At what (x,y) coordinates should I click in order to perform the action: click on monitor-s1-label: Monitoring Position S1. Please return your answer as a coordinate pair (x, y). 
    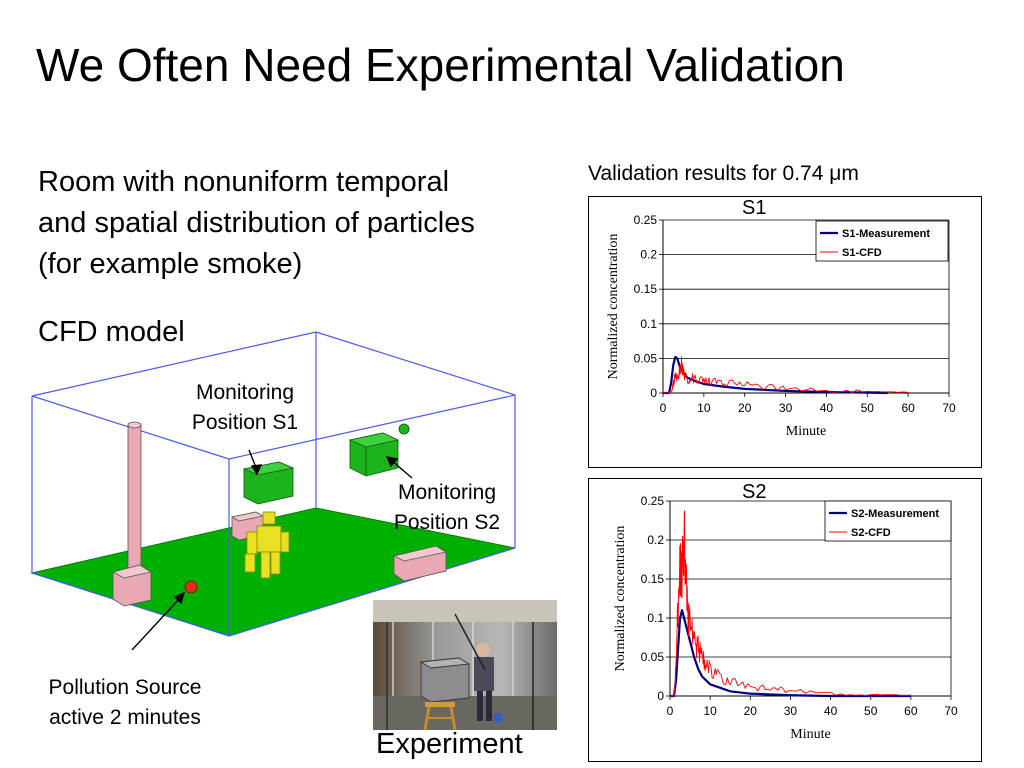
    Looking at the image, I should click on (245, 408).